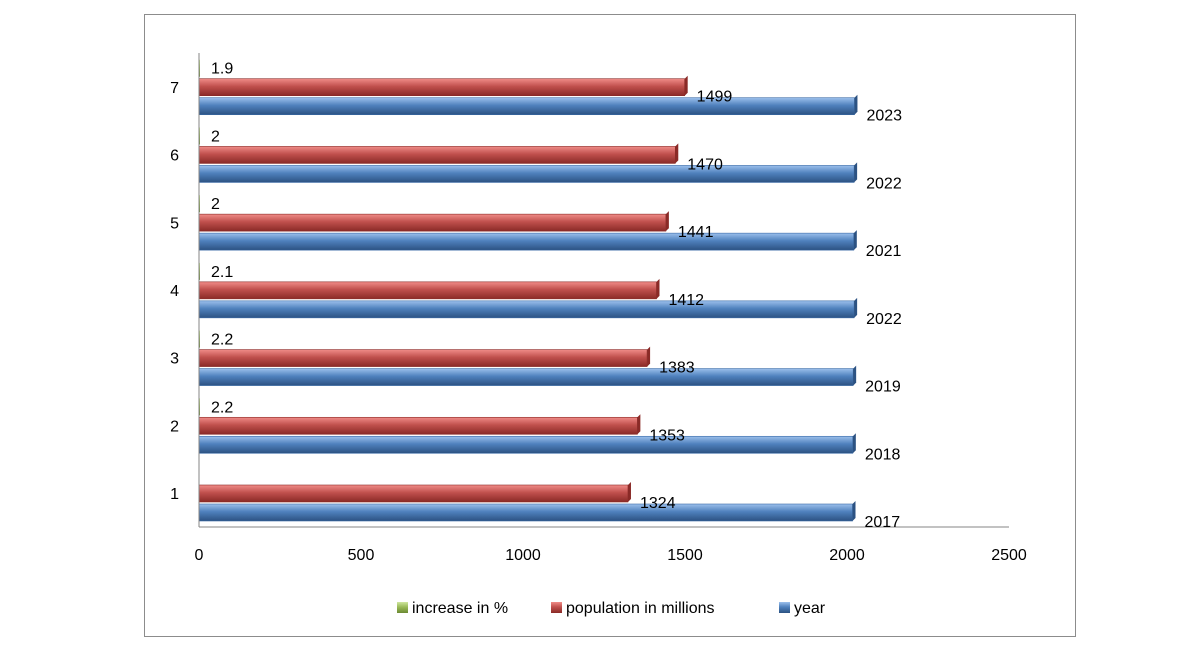  I want to click on category-label-6: 6, so click(174, 156).